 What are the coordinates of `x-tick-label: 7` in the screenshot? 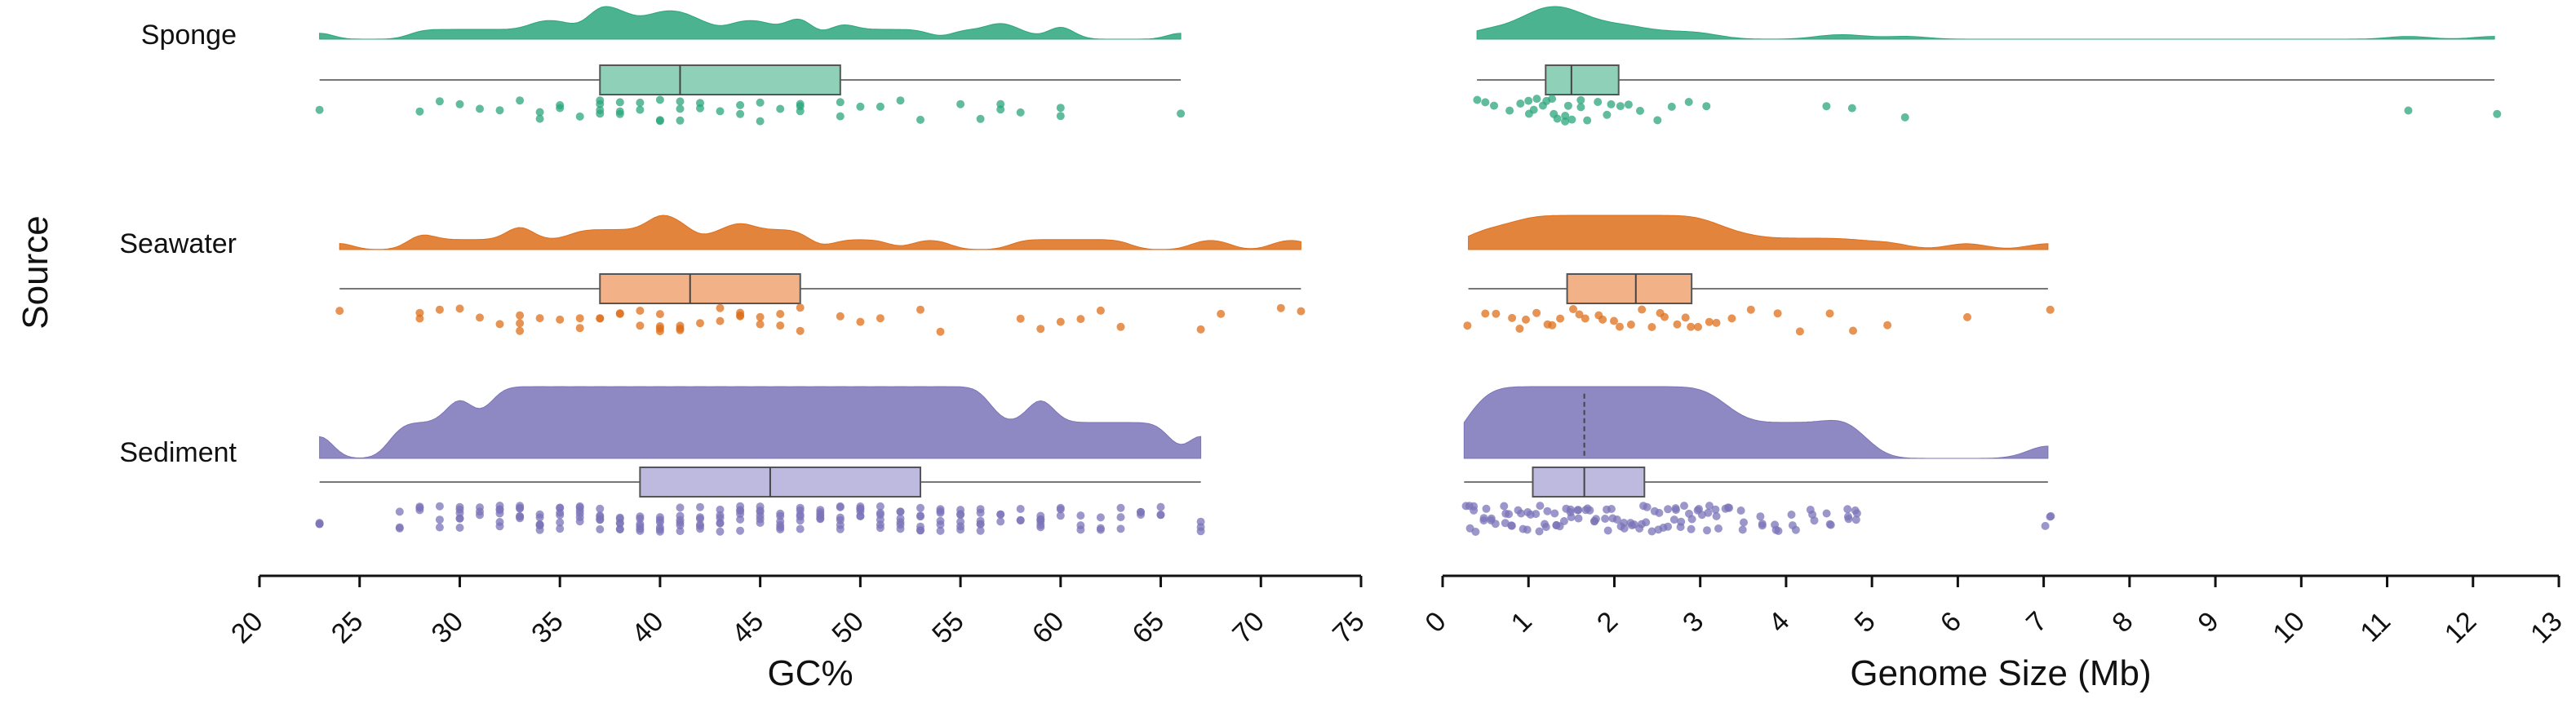 It's located at (2036, 622).